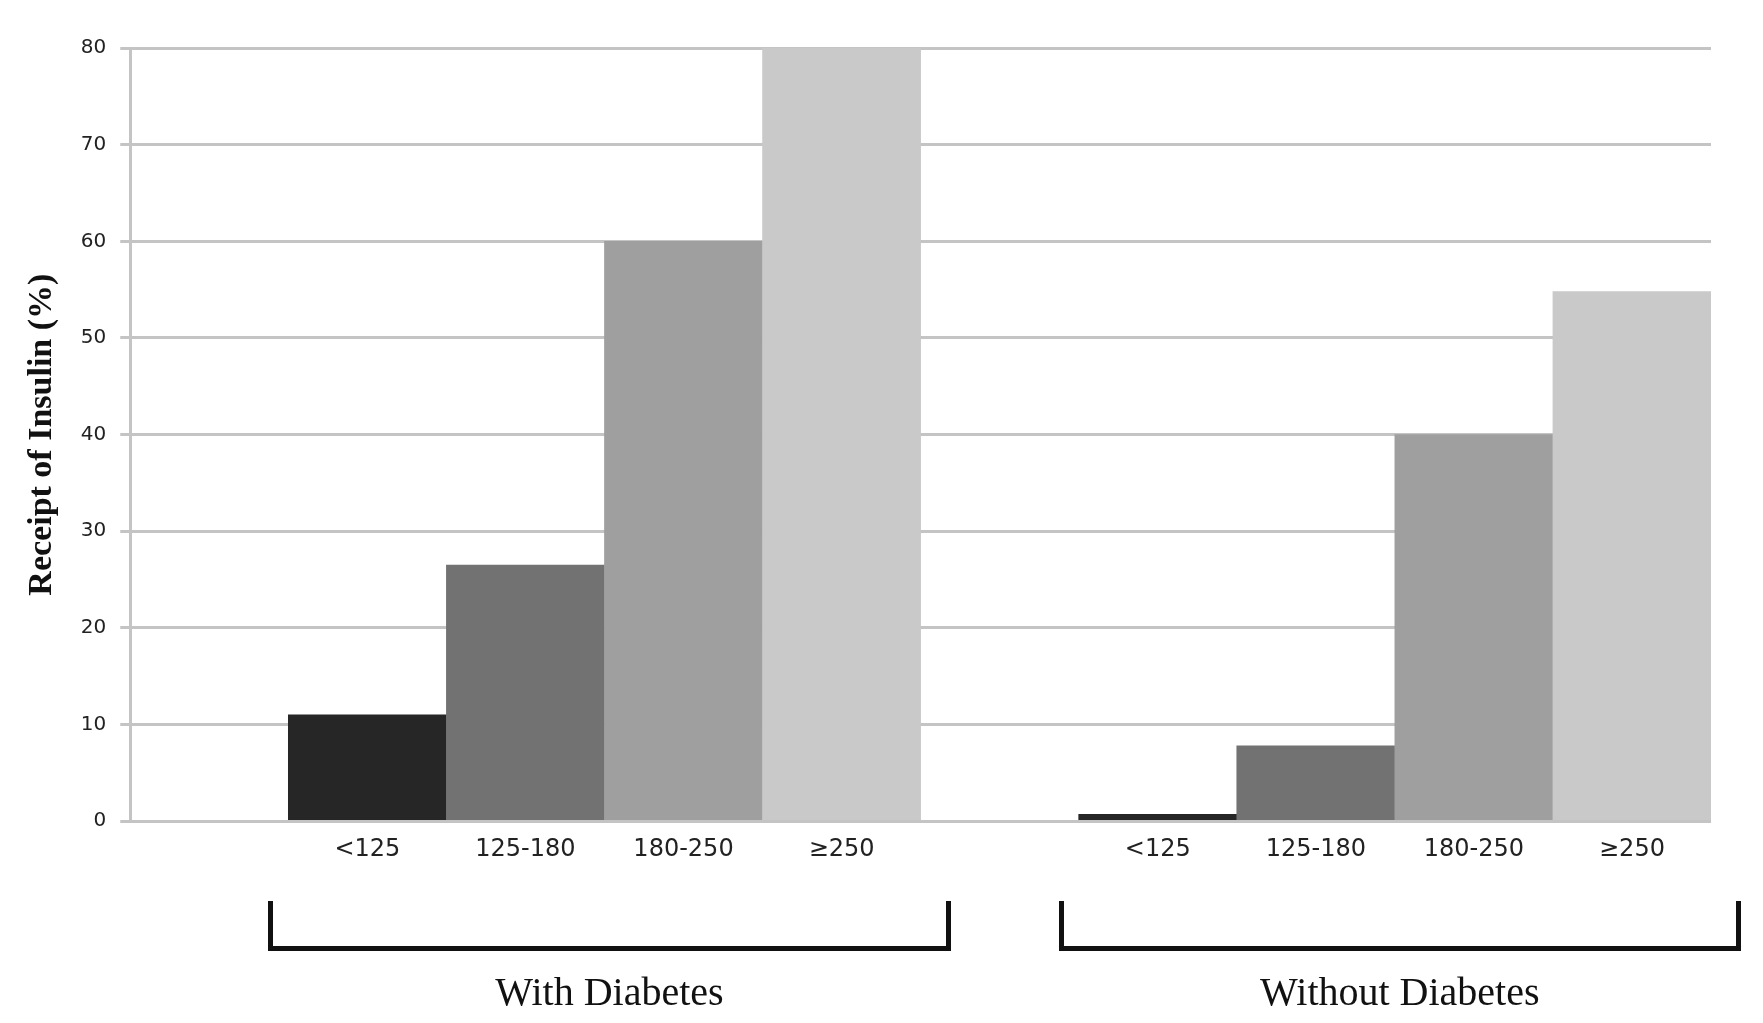 The image size is (1763, 1023). Describe the element at coordinates (100, 819) in the screenshot. I see `y-tick-label: 0` at that location.